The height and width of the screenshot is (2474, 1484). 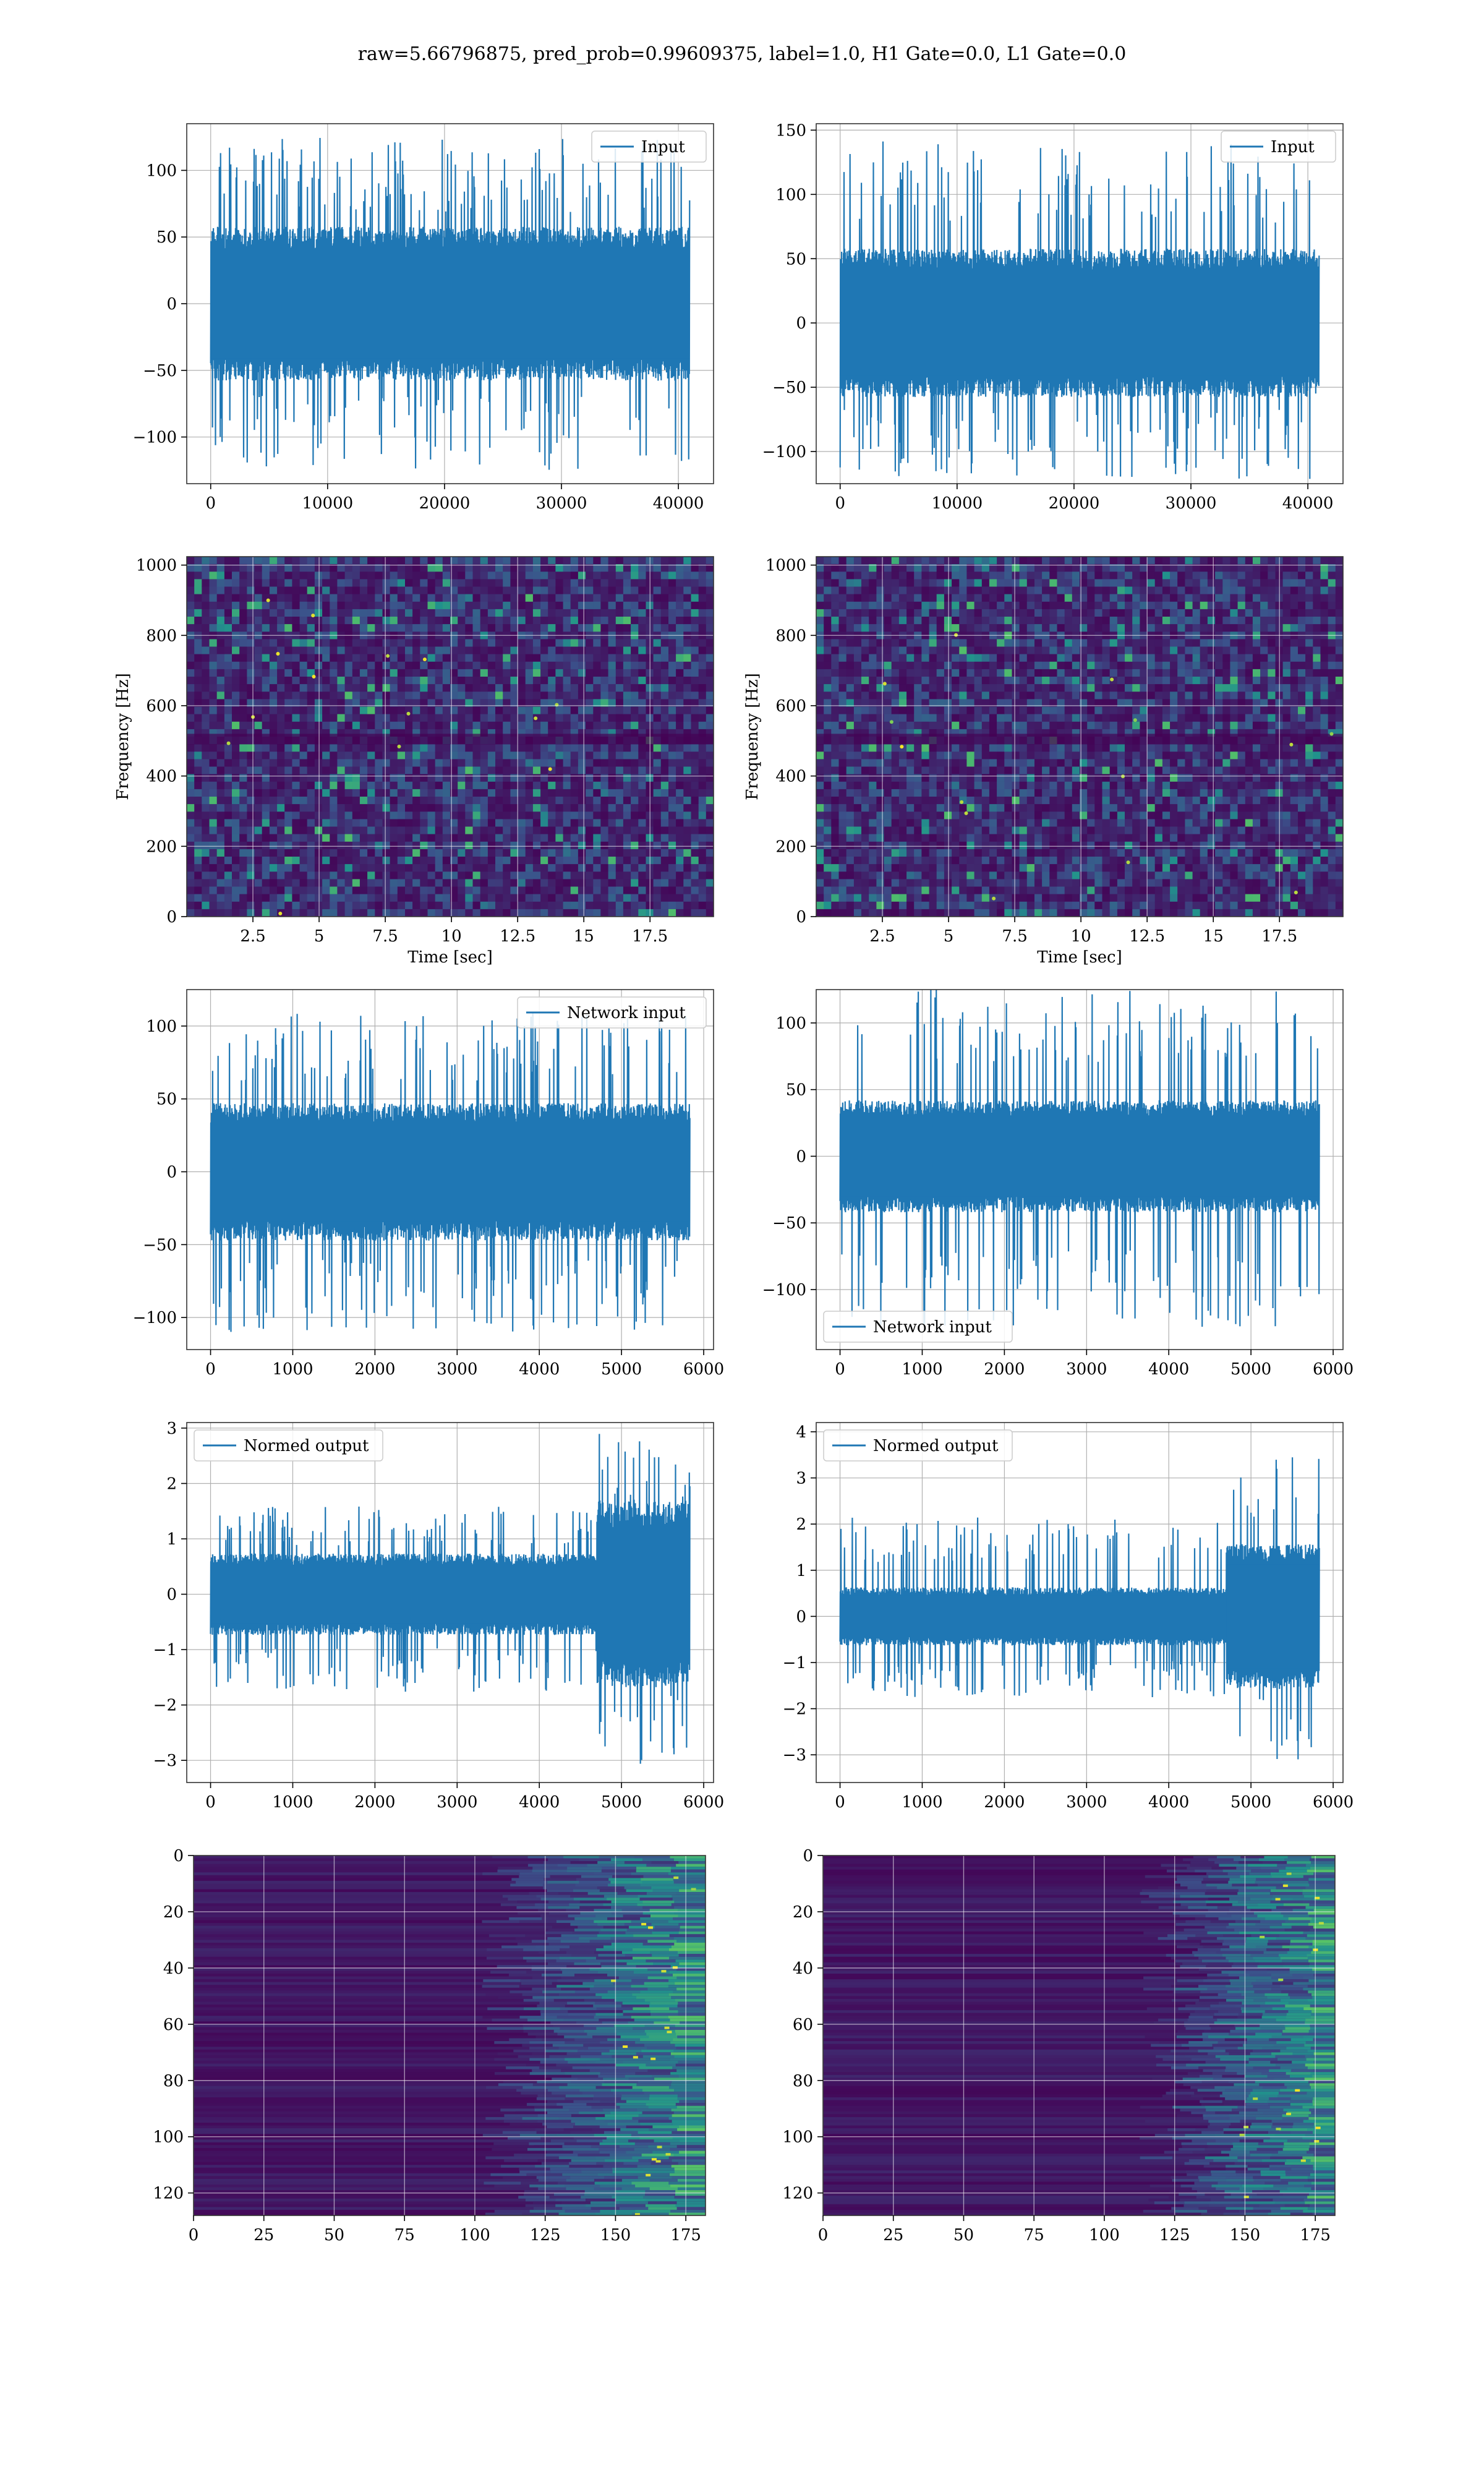 I want to click on y-tick-label: 400, so click(x=161, y=777).